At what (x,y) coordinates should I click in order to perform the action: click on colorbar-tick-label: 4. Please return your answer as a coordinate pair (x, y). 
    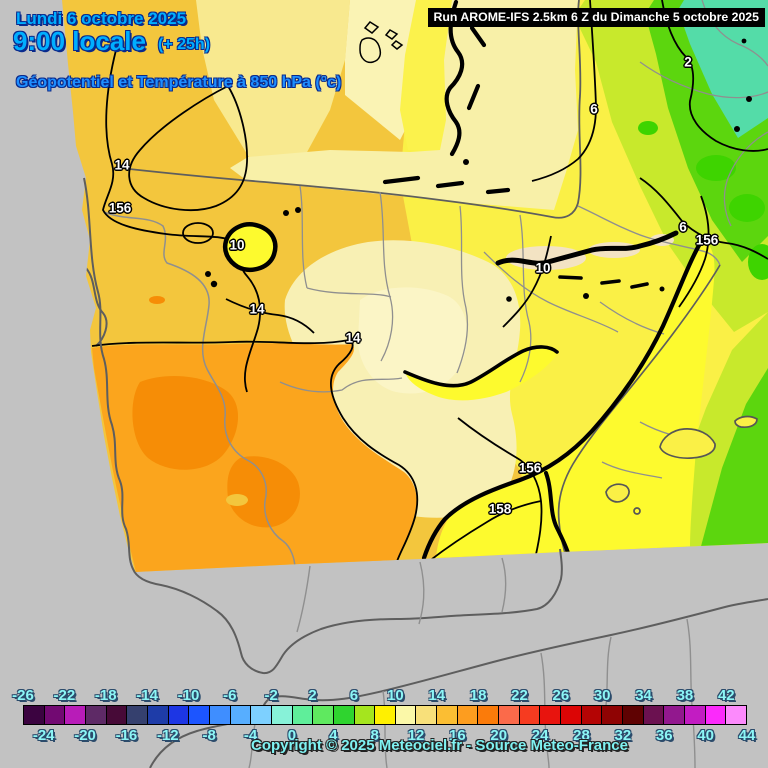
    Looking at the image, I should click on (333, 735).